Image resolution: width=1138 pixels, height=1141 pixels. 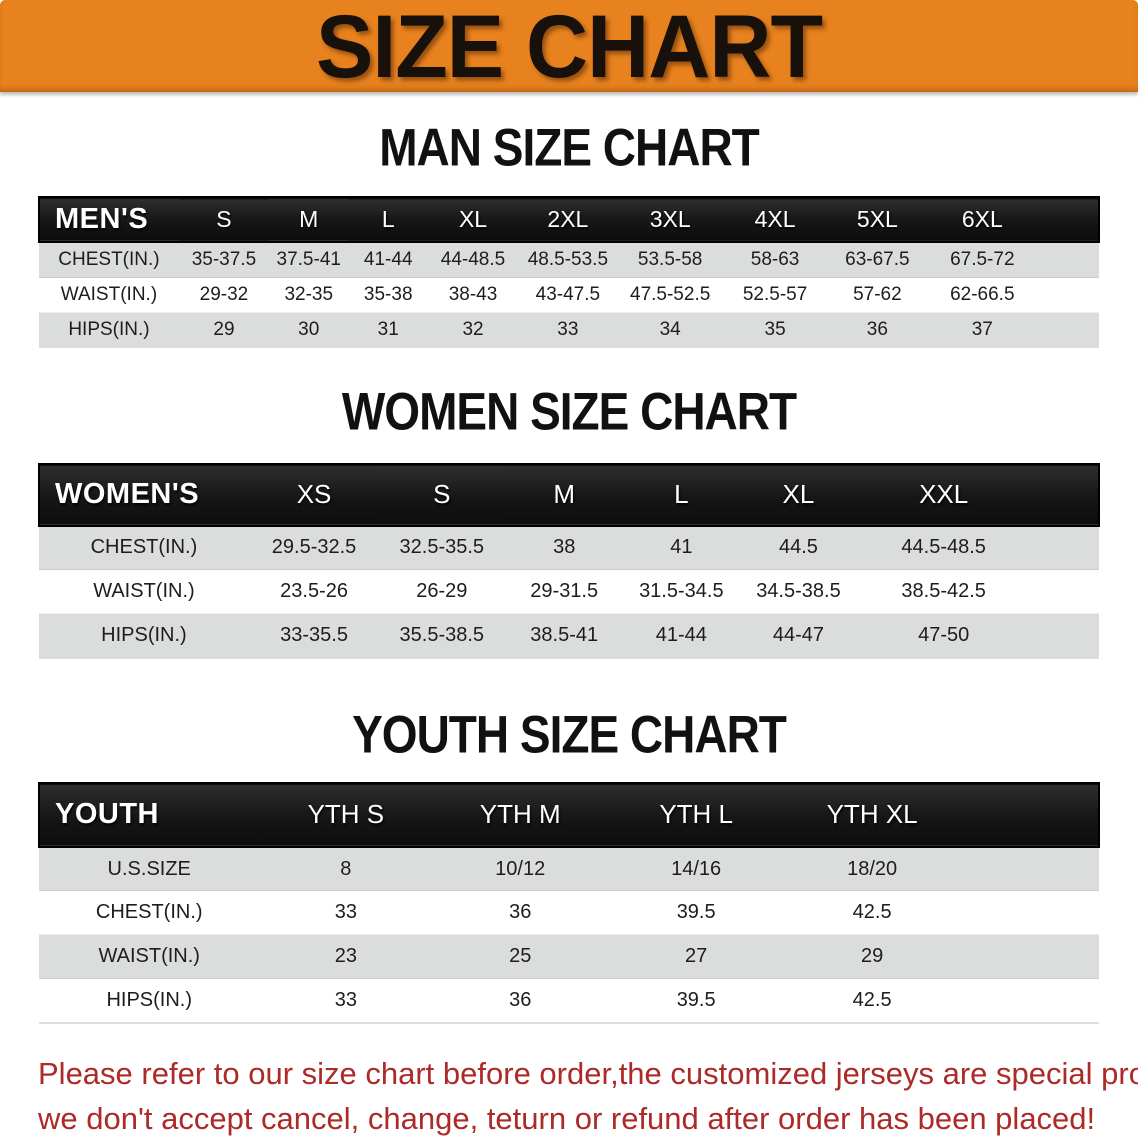 I want to click on size-table-header-row: YOUTH YTH S YTH M YTH L YTH XL, so click(x=569, y=814).